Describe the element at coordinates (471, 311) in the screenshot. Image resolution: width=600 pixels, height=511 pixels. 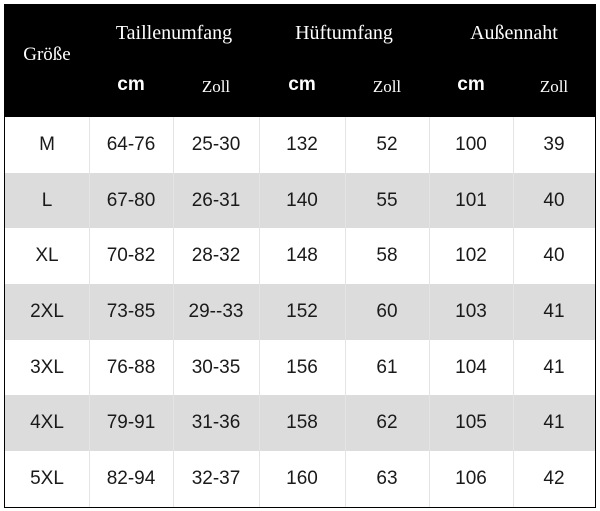
I see `outseam-cm-cell: 103` at that location.